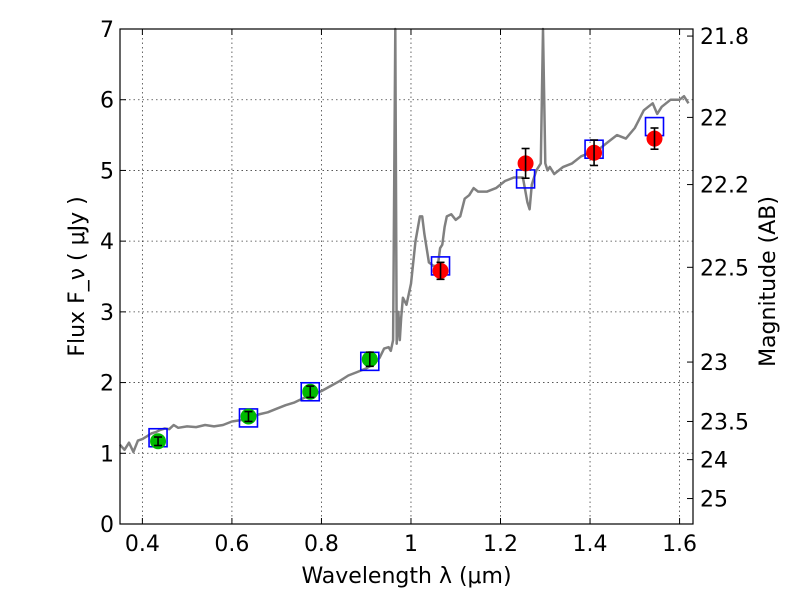 This screenshot has width=800, height=600. I want to click on x-tick-label: 1.4, so click(590, 544).